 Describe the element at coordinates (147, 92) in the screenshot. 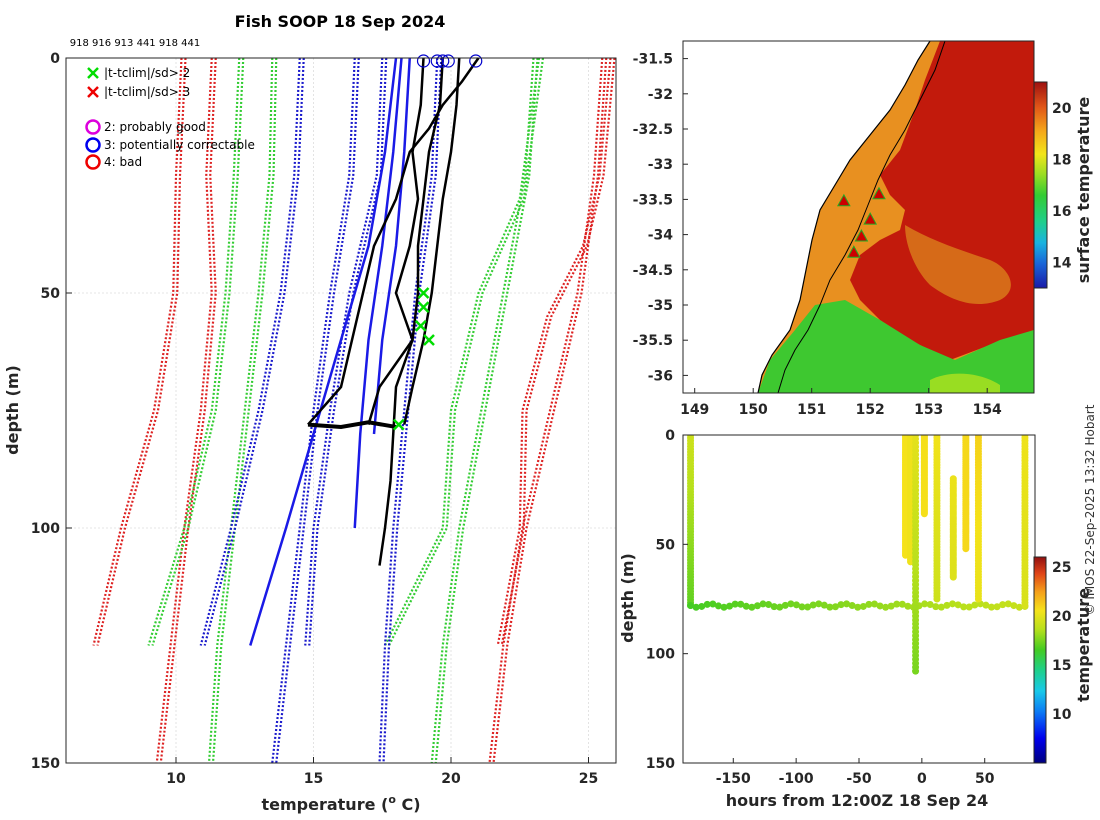

I see `legend-sd3: |t-tclim|/sd> 3` at that location.